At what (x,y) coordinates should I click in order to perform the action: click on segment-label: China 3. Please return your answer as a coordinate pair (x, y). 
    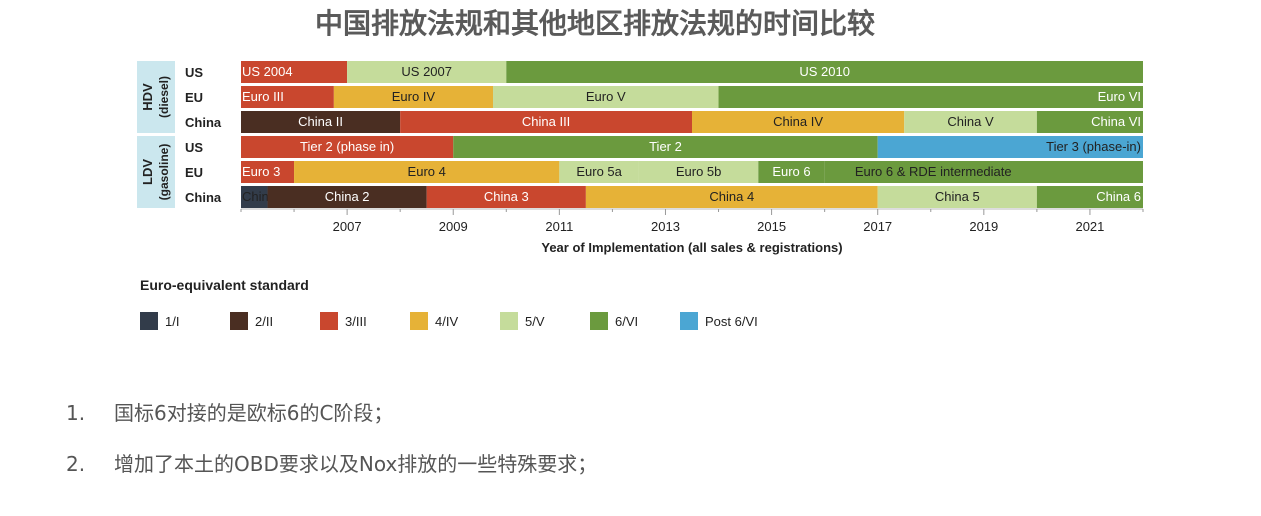
    Looking at the image, I should click on (506, 196).